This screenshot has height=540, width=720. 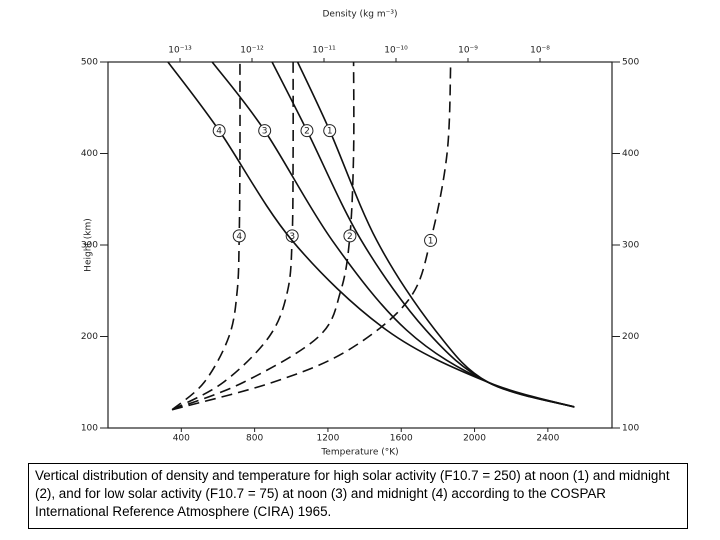 I want to click on y2-tick-label: 200, so click(x=630, y=337).